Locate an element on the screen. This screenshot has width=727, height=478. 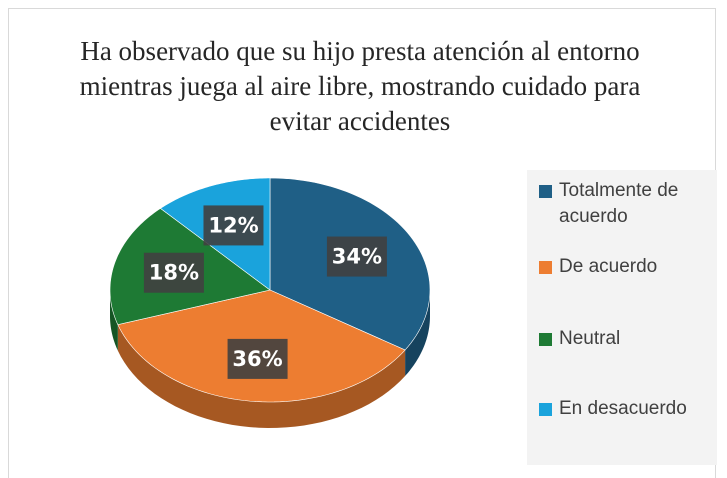
legend-item: Totalmente de acuerdo is located at coordinates (624, 204).